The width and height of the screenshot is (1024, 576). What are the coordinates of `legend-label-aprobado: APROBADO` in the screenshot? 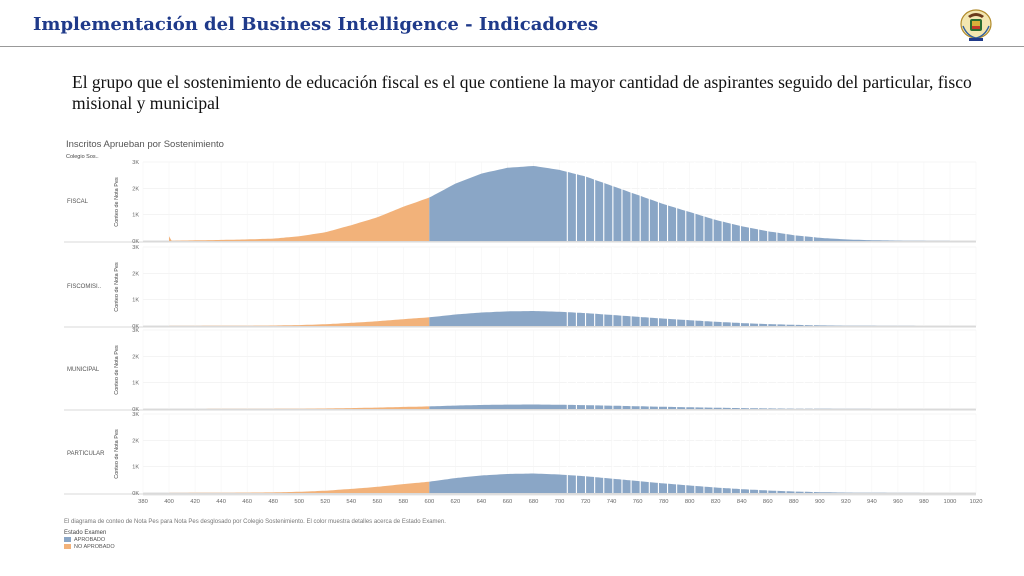 It's located at (90, 539).